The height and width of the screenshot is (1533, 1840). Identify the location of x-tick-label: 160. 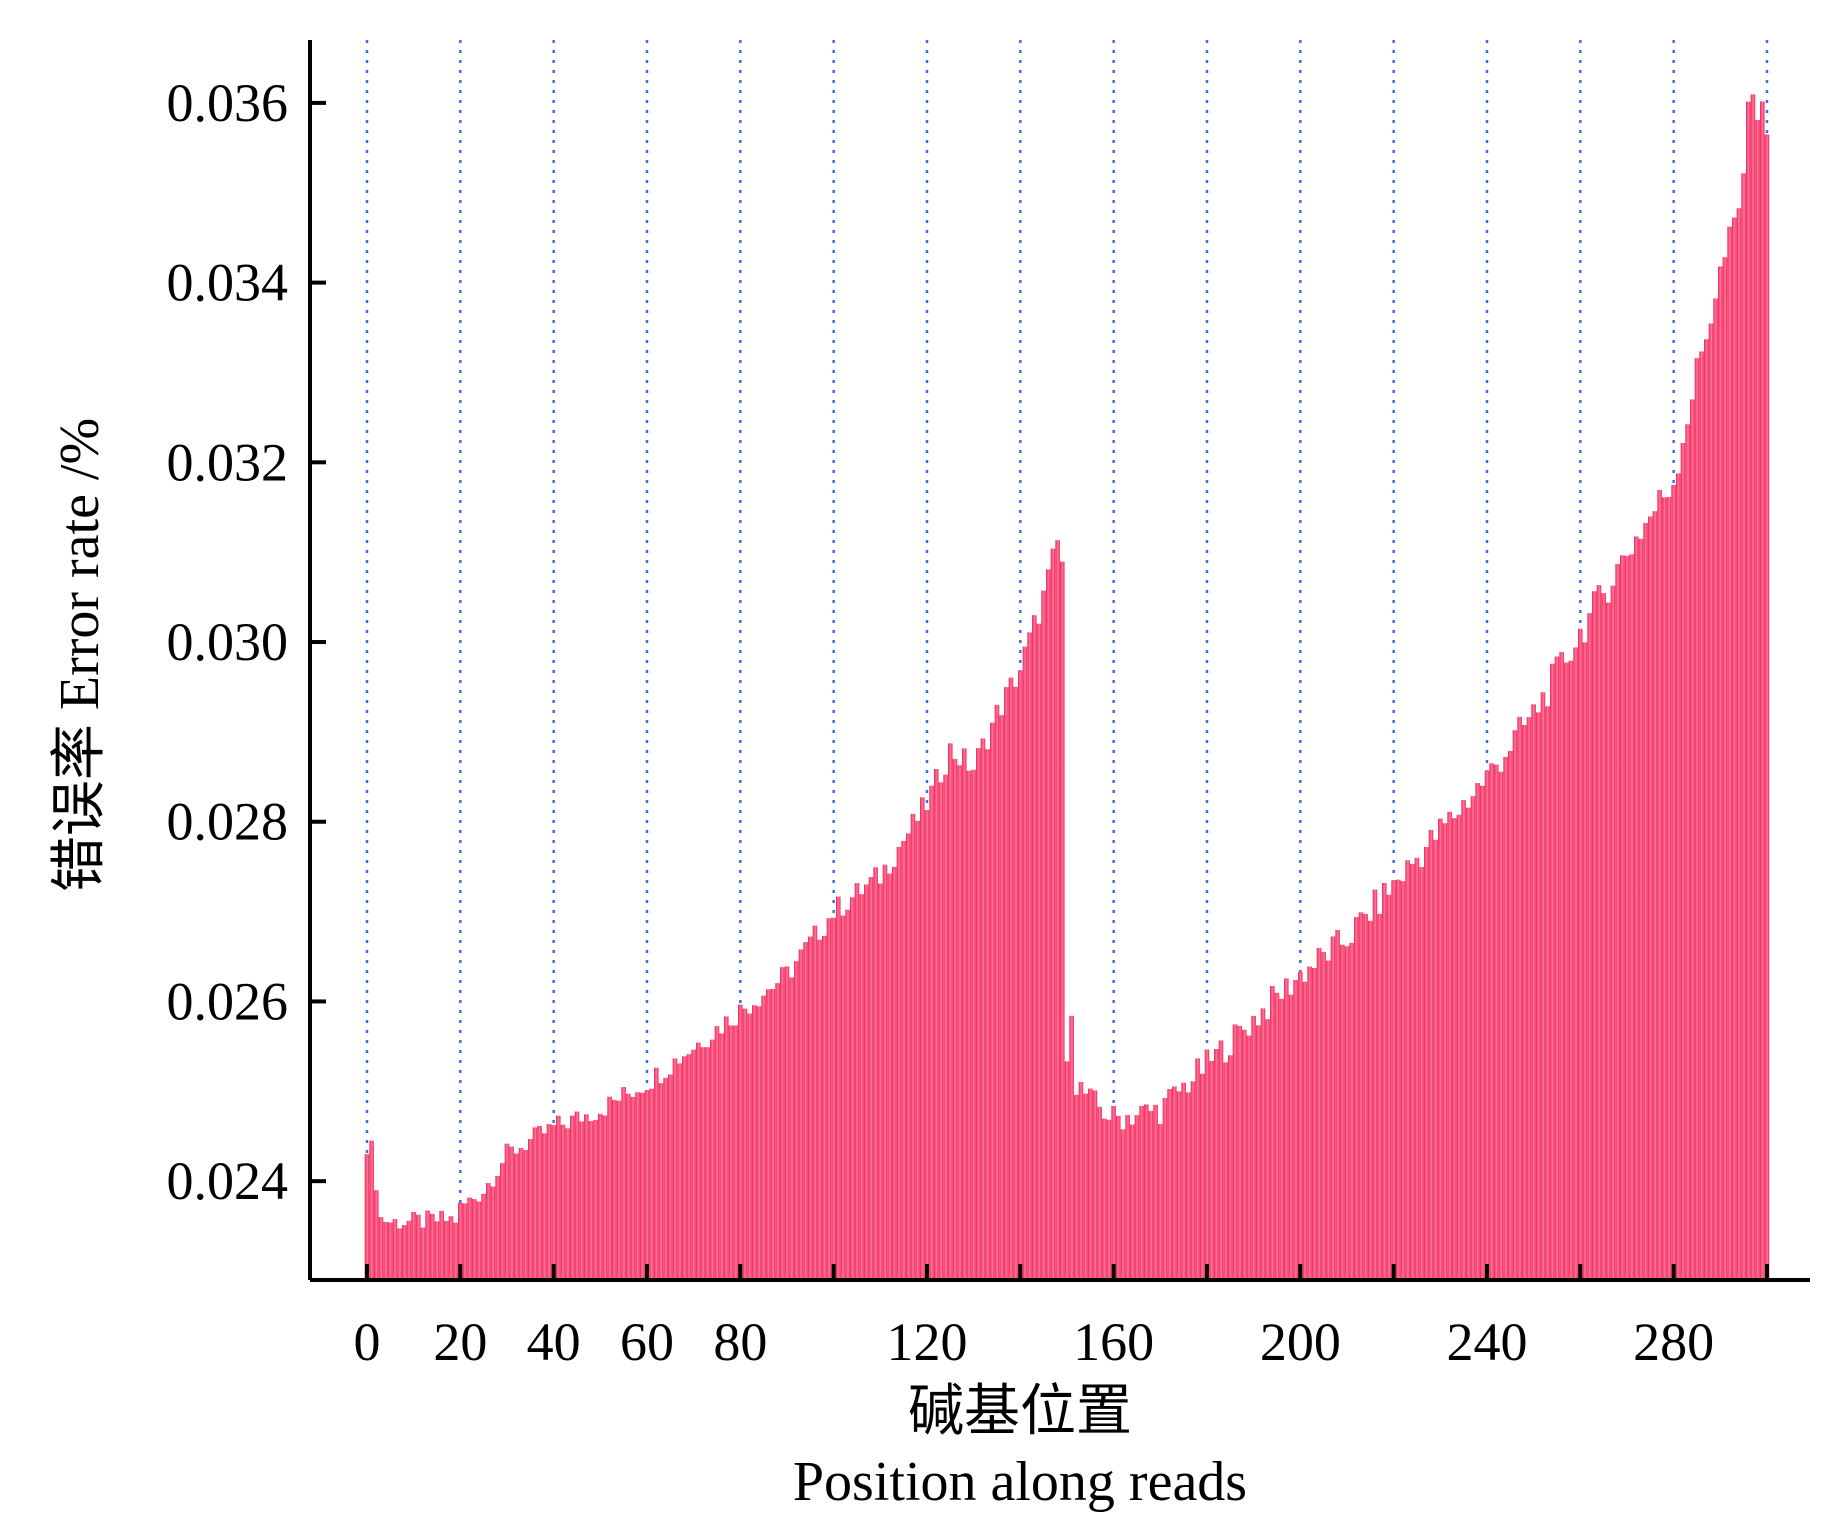
(1113, 1342).